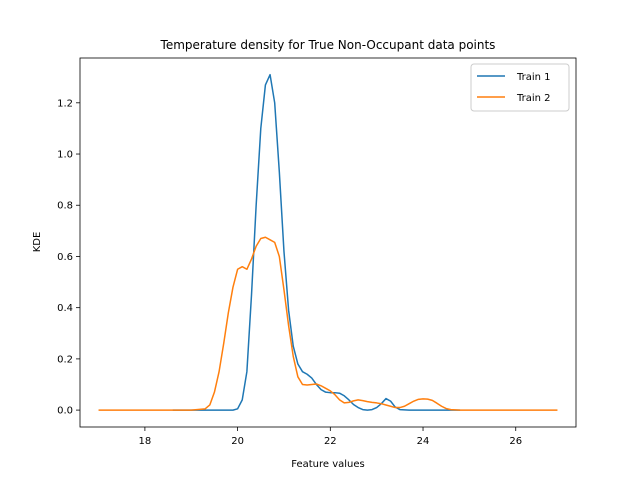 The height and width of the screenshot is (480, 640). What do you see at coordinates (37, 242) in the screenshot?
I see `y-axis-label: KDE` at bounding box center [37, 242].